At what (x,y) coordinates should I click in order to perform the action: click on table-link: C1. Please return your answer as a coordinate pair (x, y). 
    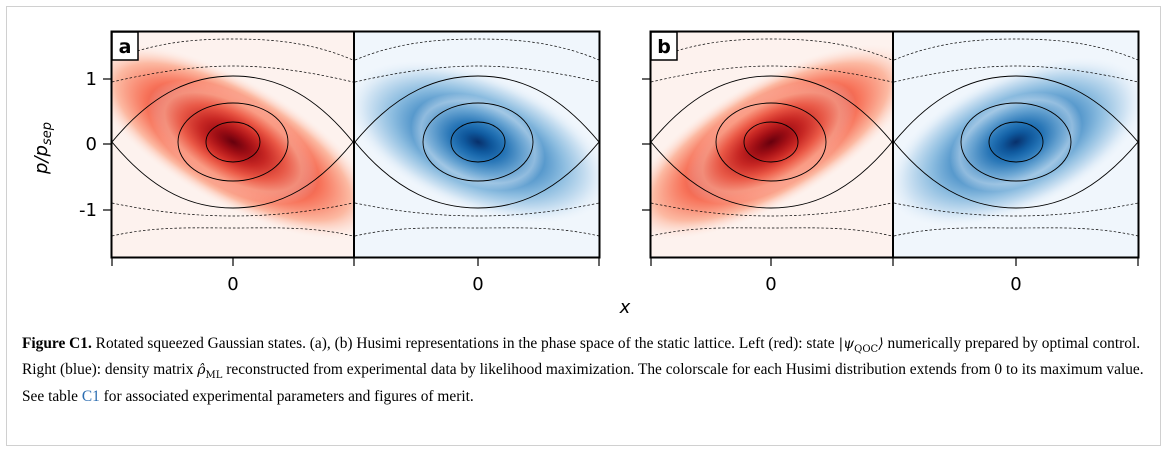
    Looking at the image, I should click on (90, 396).